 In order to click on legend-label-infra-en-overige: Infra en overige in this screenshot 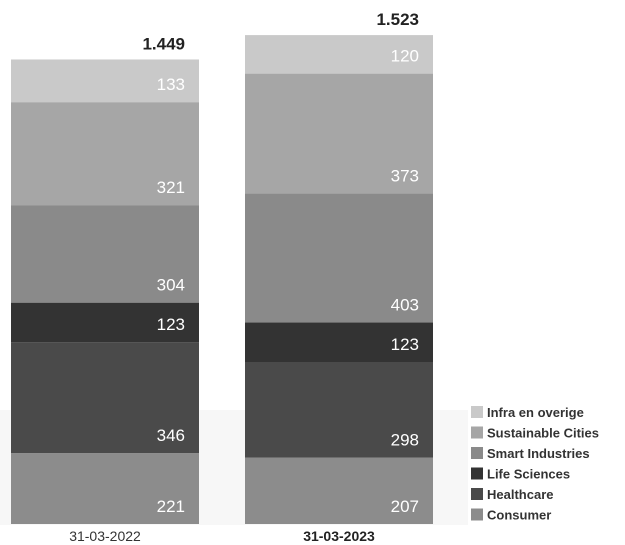, I will do `click(535, 412)`.